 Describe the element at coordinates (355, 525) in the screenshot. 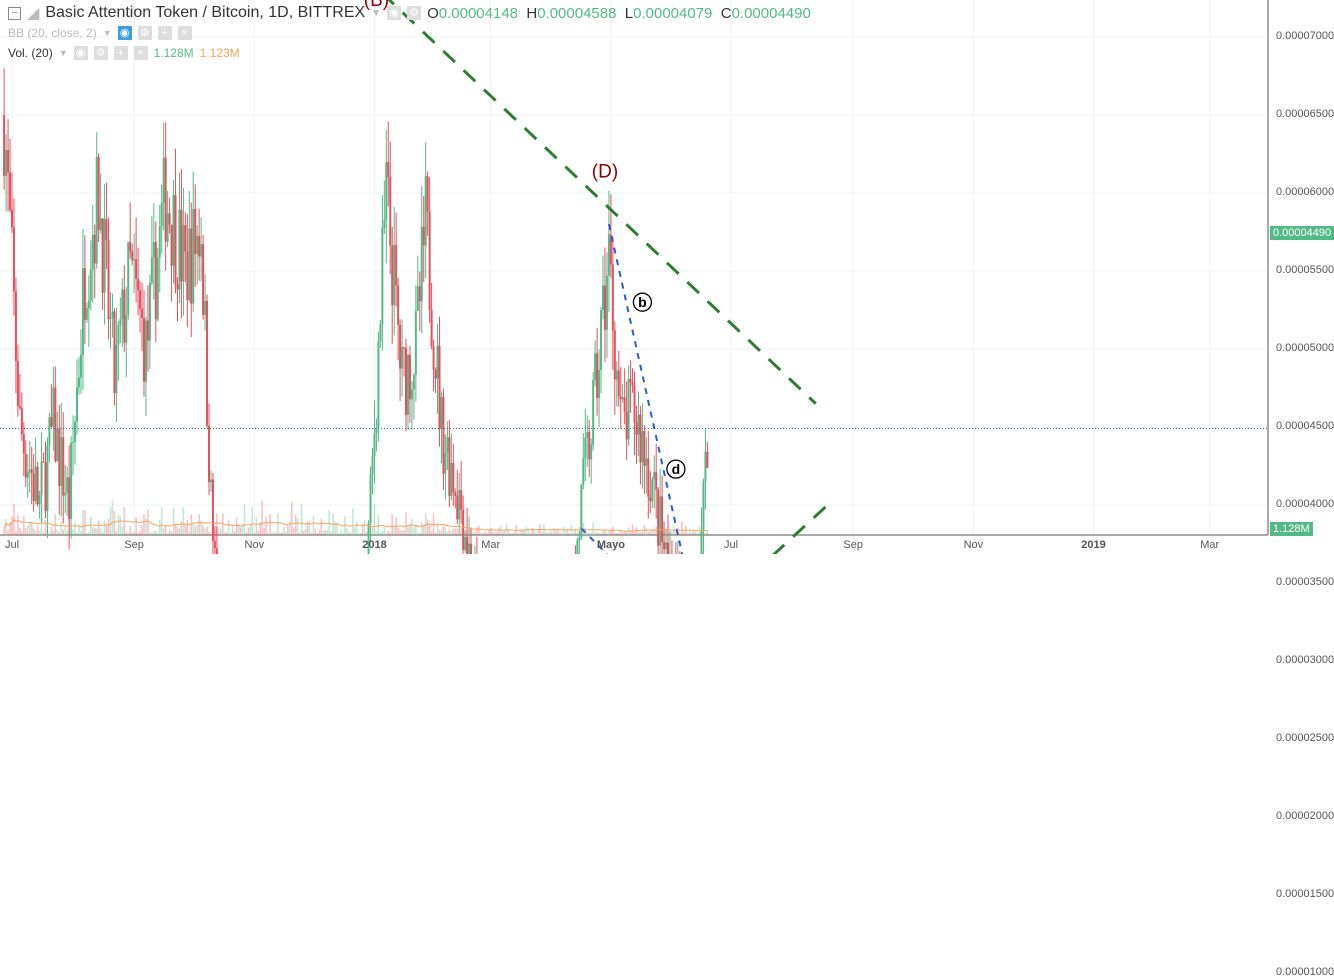

I see `volume-ma-line` at that location.